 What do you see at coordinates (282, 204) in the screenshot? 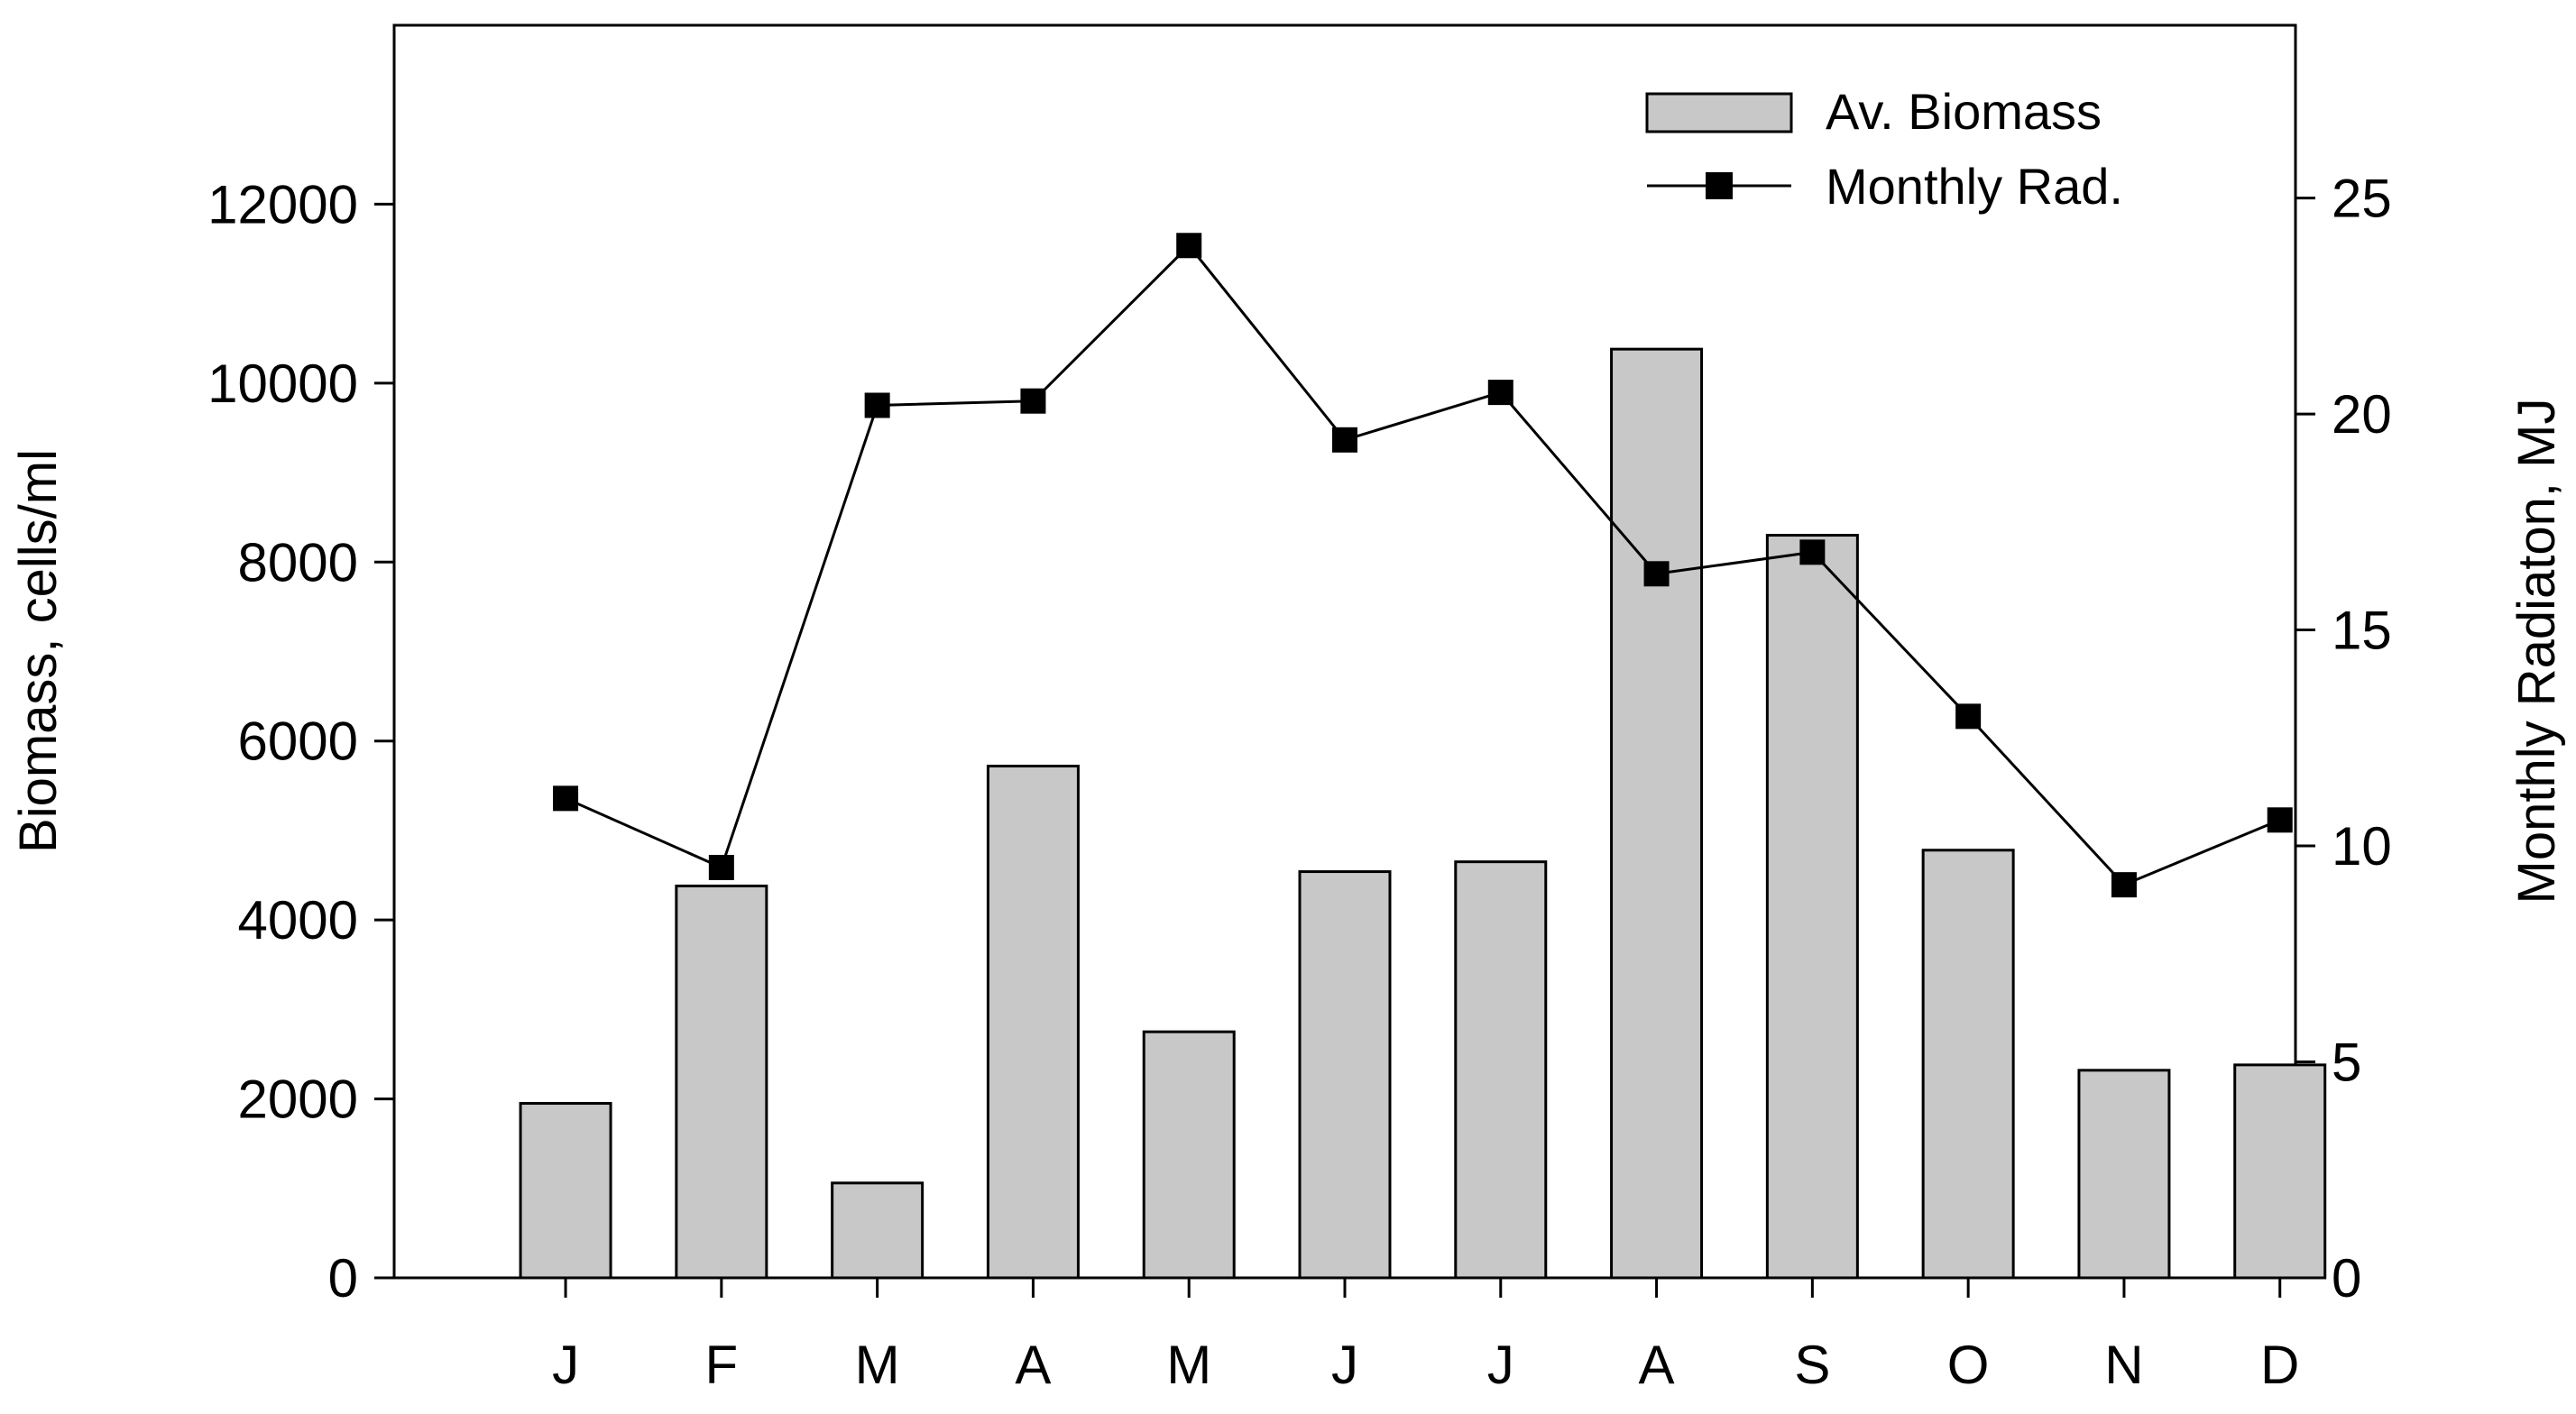
I see `left-tick-label-6: 12000` at bounding box center [282, 204].